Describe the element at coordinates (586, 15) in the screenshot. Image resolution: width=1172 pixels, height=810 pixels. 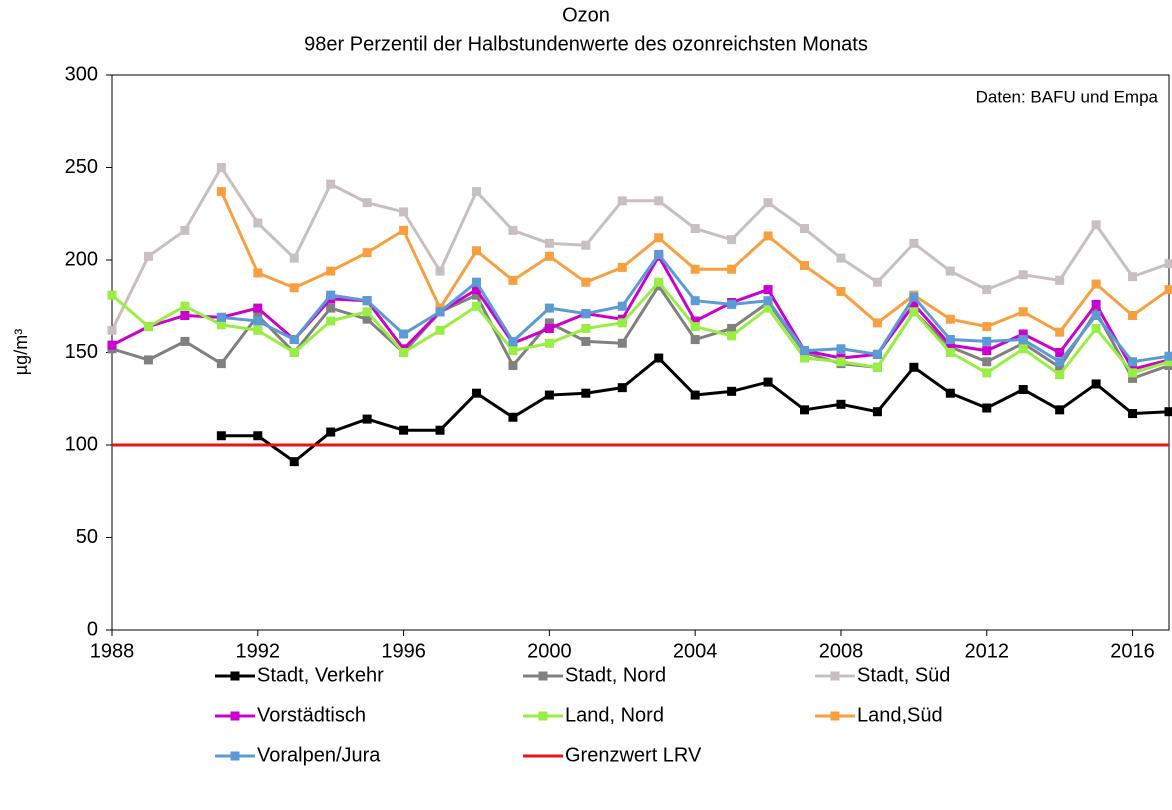
I see `chart-title: Ozon` at that location.